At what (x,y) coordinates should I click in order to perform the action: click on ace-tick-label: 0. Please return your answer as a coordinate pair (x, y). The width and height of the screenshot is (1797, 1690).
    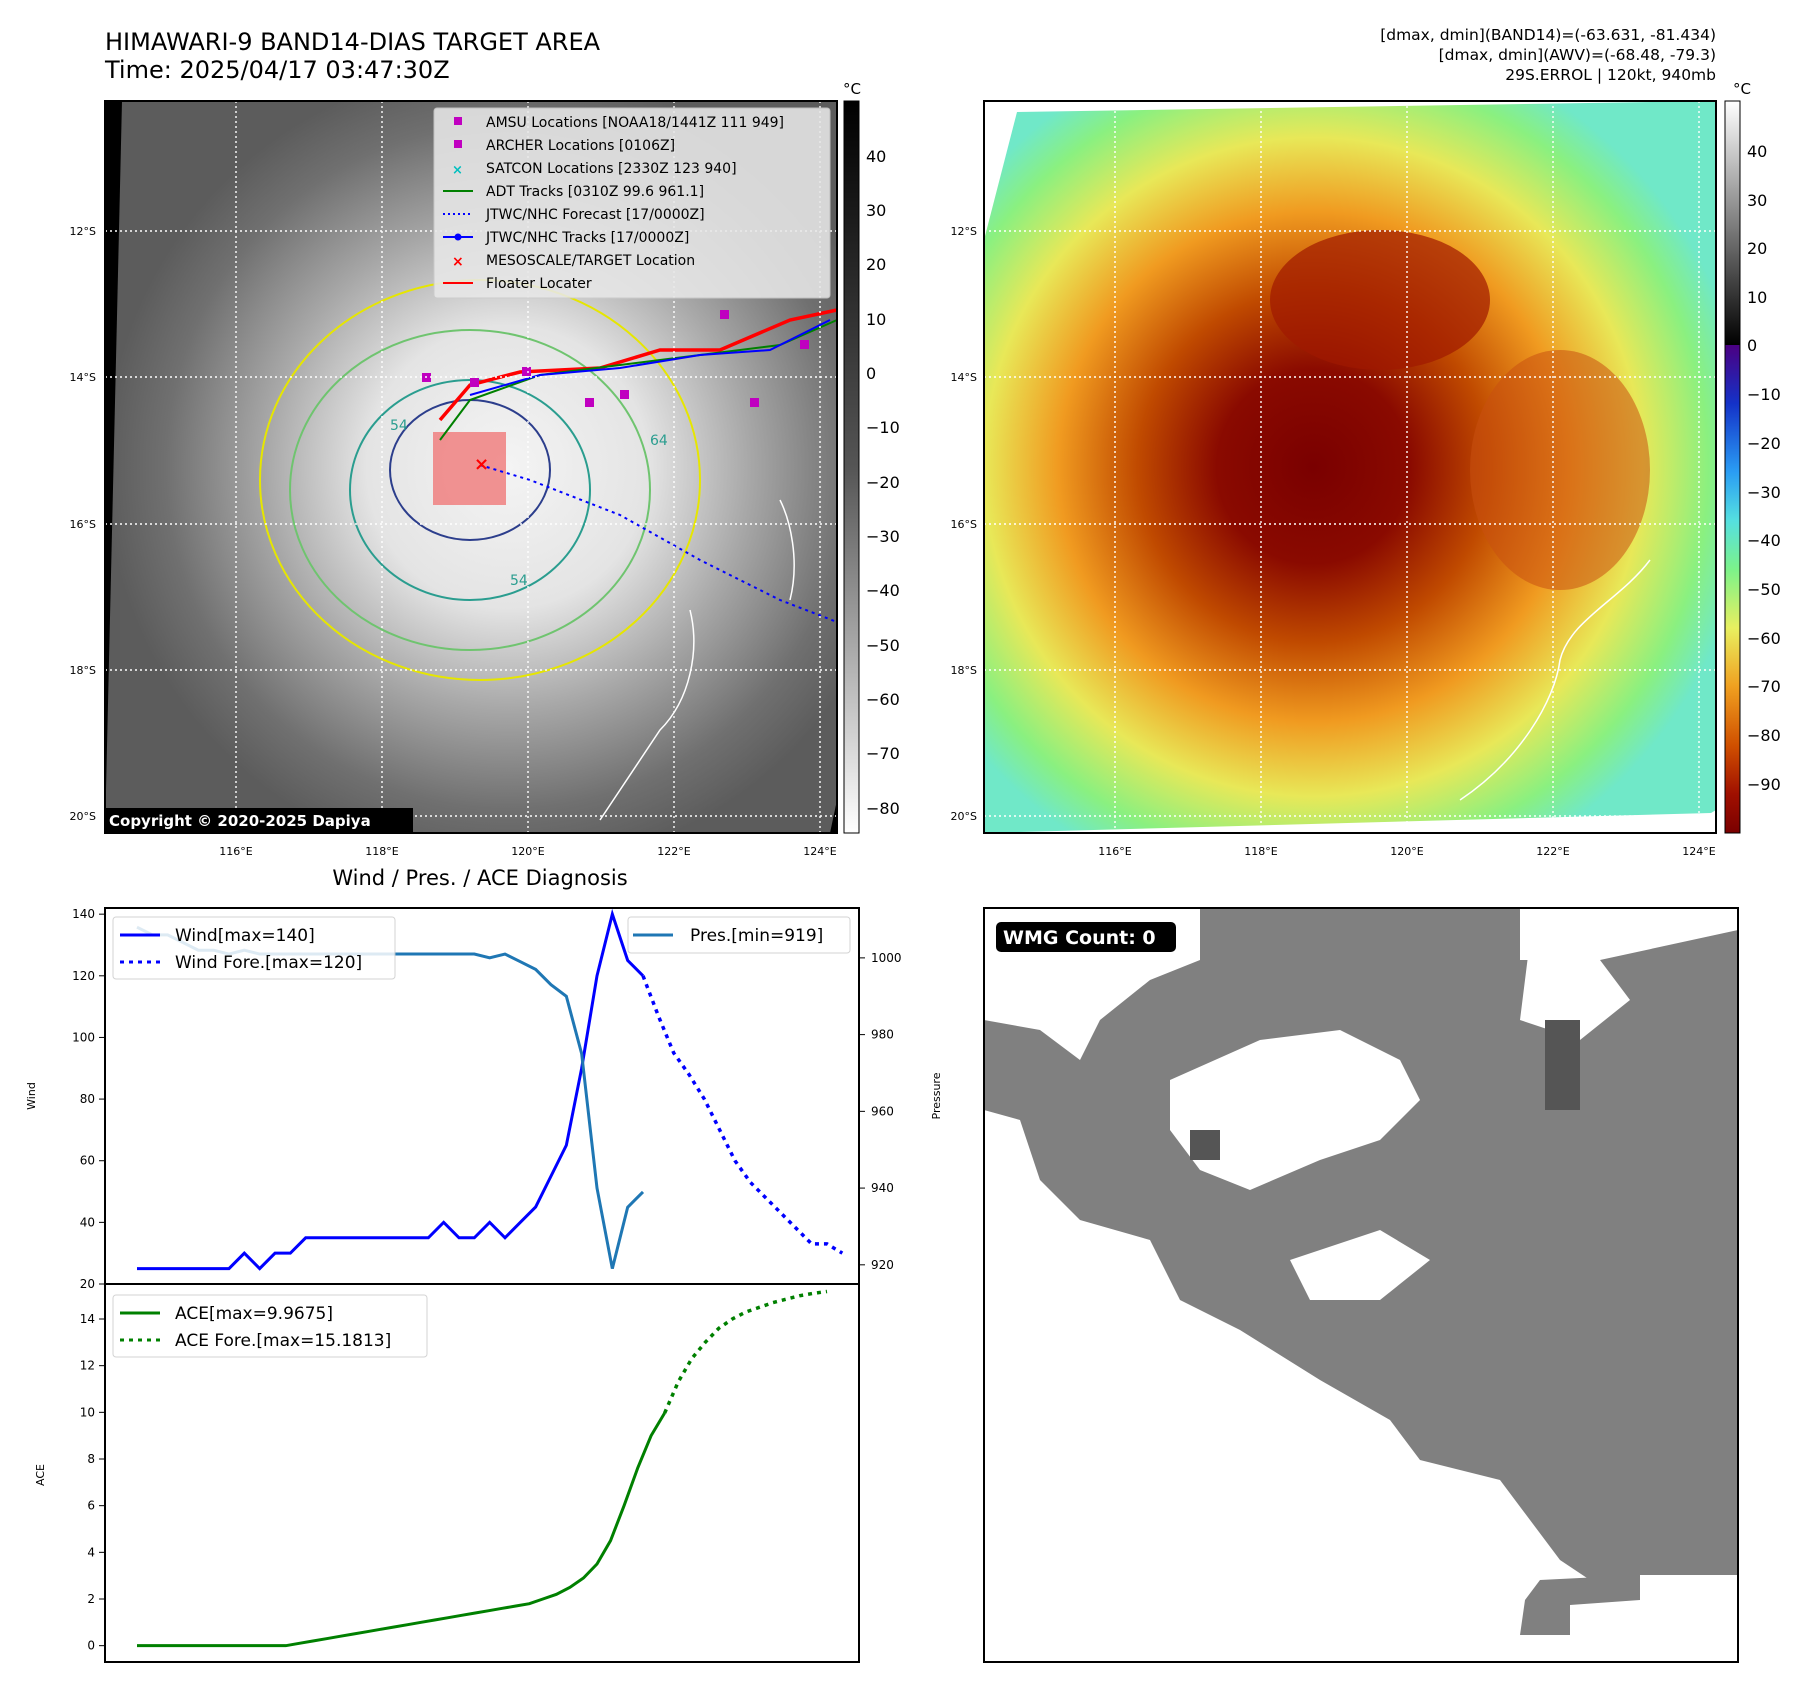
    Looking at the image, I should click on (91, 1646).